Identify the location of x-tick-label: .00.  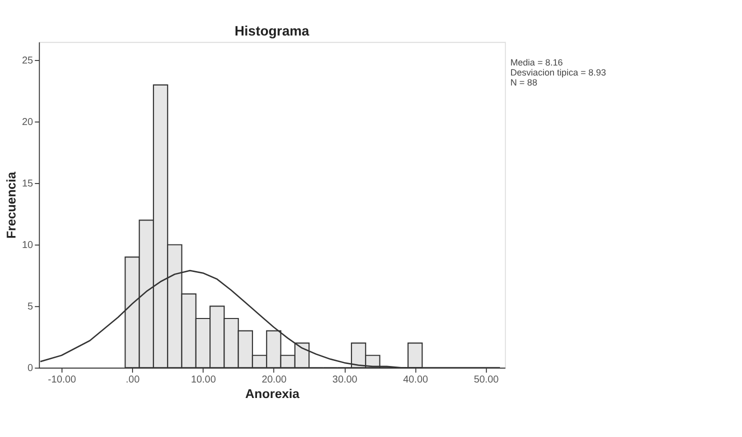
(133, 380).